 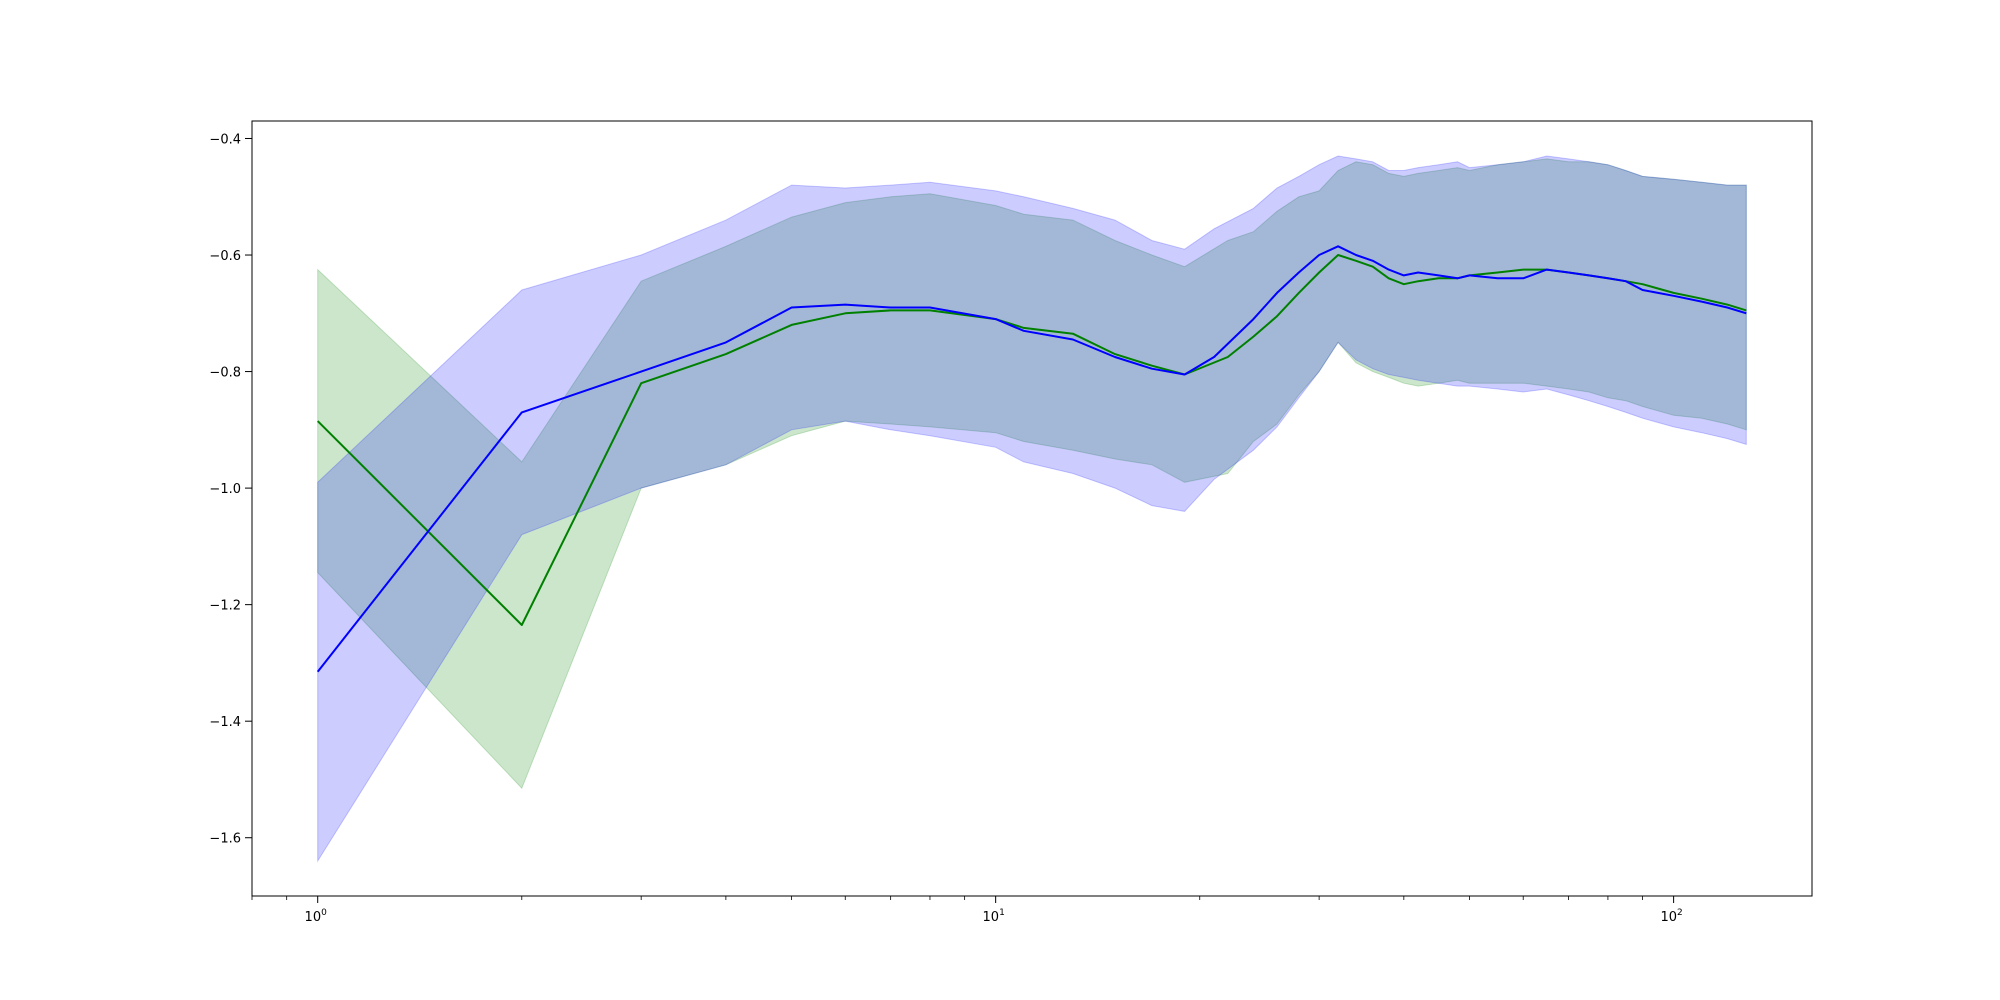 I want to click on y-tick-label: −1.6, so click(x=225, y=839).